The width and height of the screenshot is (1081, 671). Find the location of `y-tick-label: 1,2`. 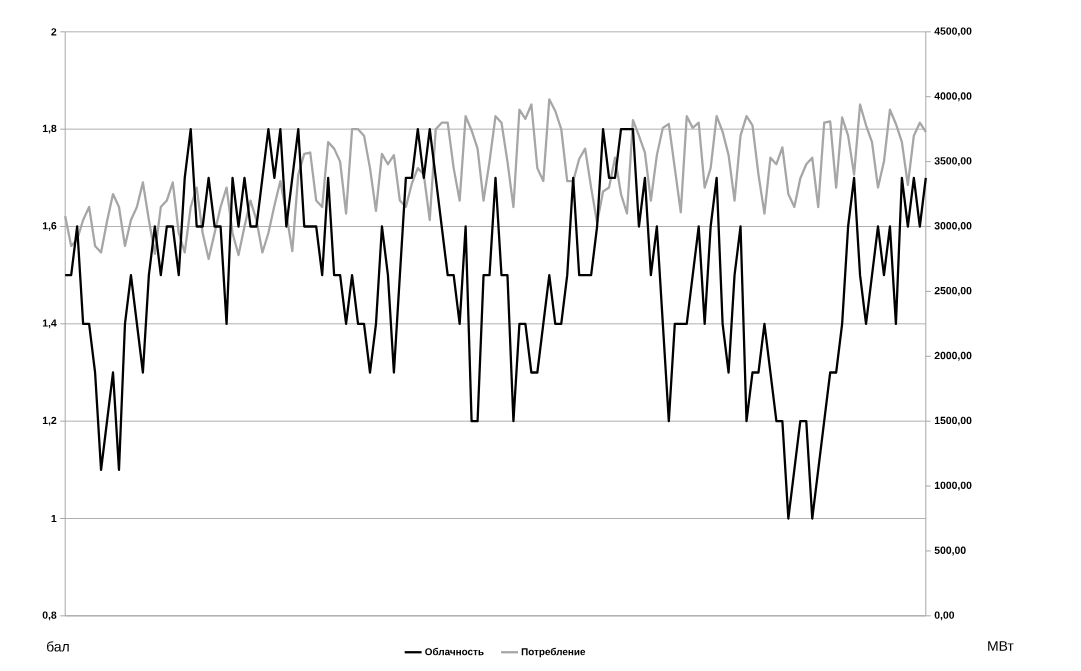

y-tick-label: 1,2 is located at coordinates (49, 421).